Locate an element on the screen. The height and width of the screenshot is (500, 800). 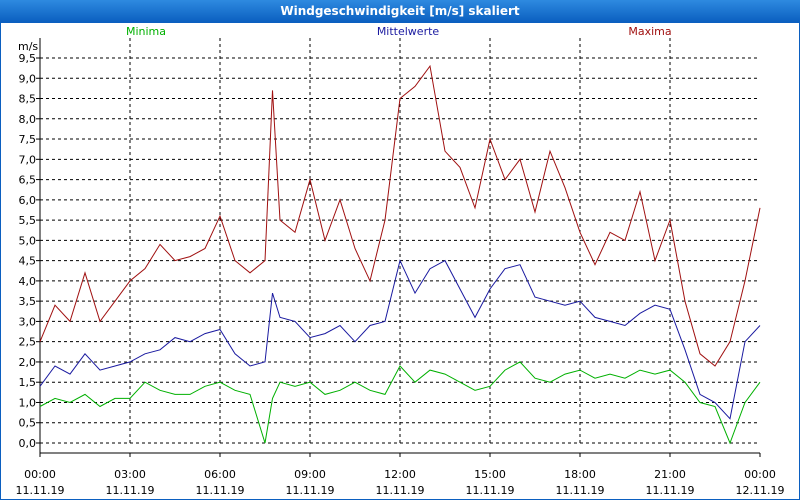
legend: Minima Mittelwerte Maxima is located at coordinates (399, 31).